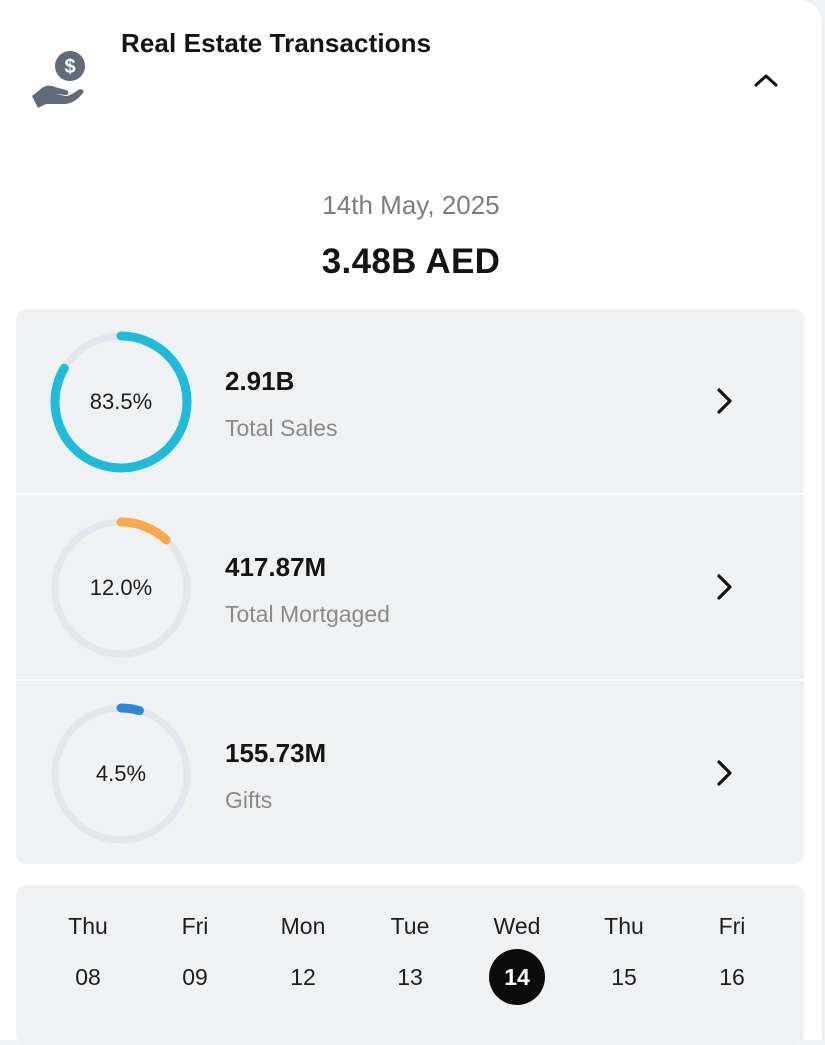 The width and height of the screenshot is (825, 1045). Describe the element at coordinates (624, 977) in the screenshot. I see `day-number: 15` at that location.